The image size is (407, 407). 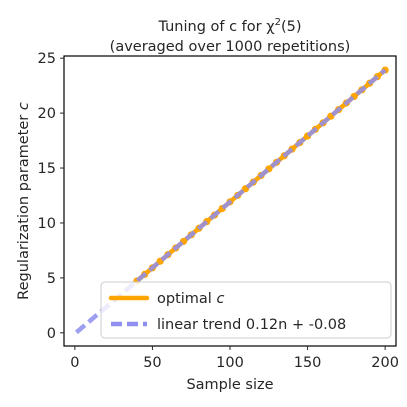 I want to click on y-tick-label: 15, so click(x=47, y=169).